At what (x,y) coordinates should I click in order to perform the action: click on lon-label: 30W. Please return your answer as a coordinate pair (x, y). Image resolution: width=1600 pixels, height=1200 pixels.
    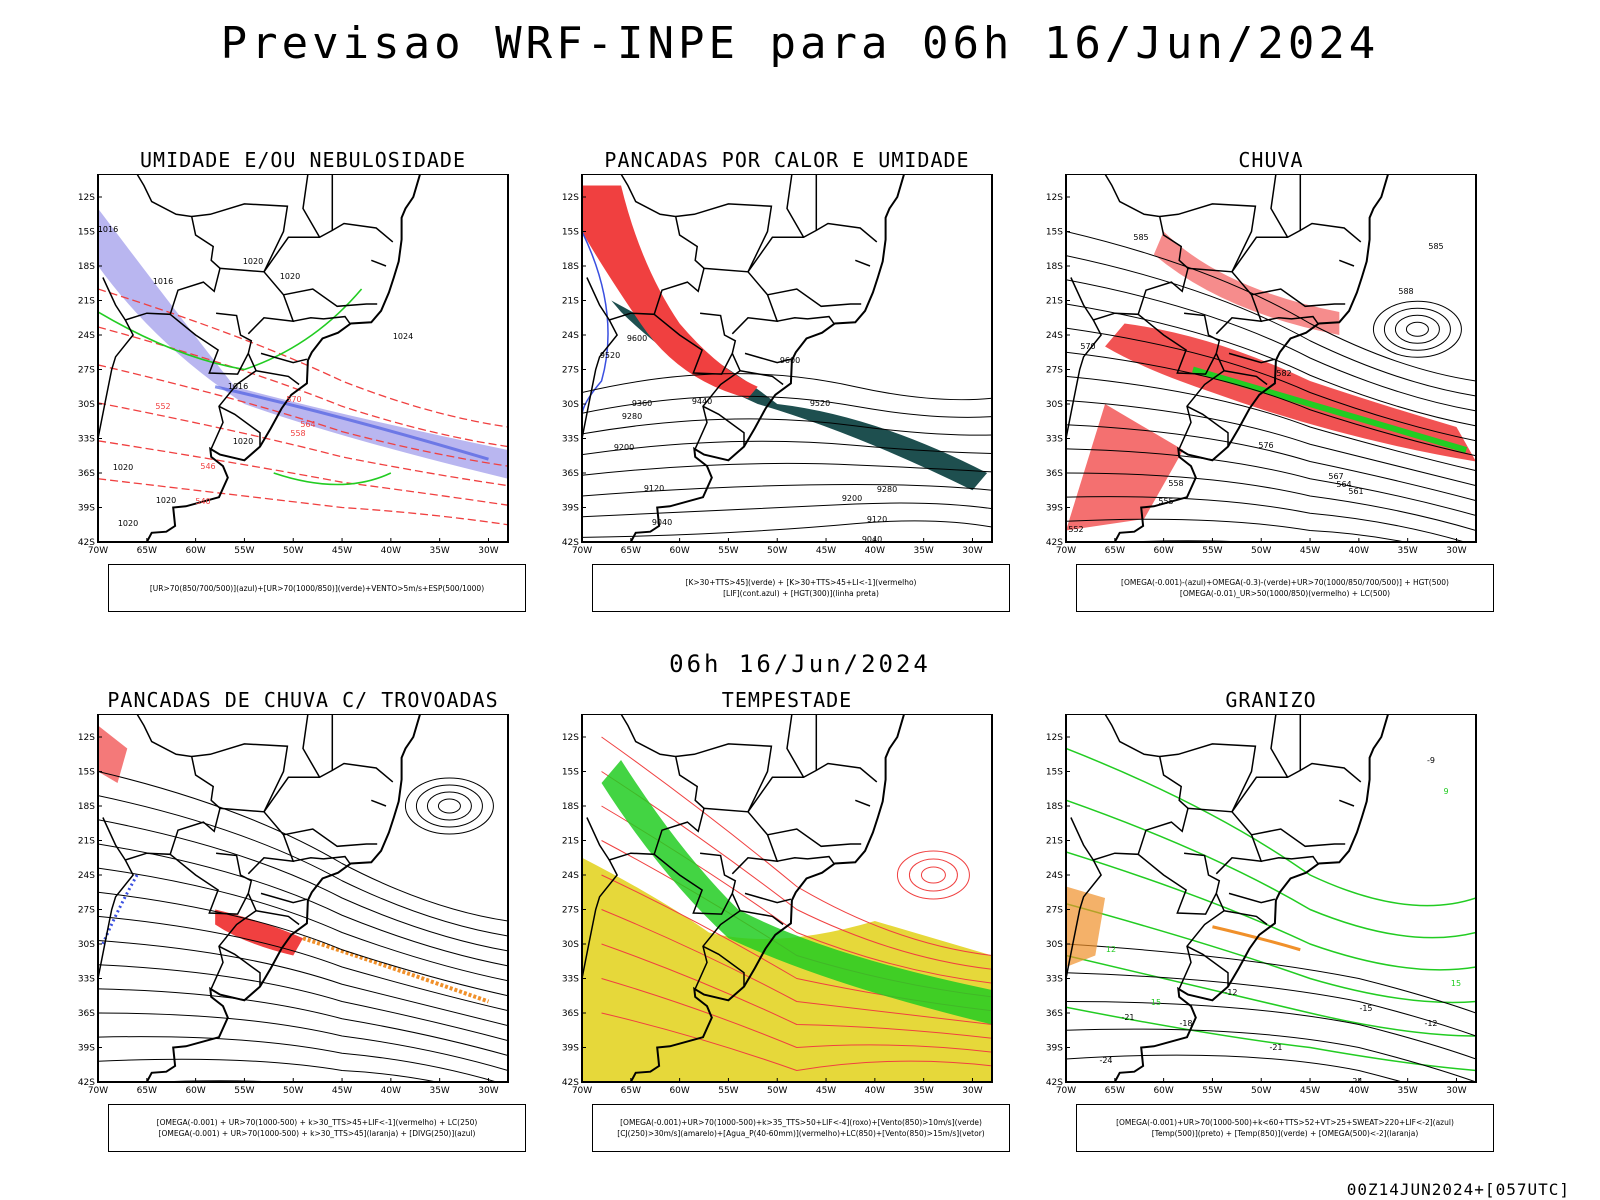
    Looking at the image, I should click on (972, 551).